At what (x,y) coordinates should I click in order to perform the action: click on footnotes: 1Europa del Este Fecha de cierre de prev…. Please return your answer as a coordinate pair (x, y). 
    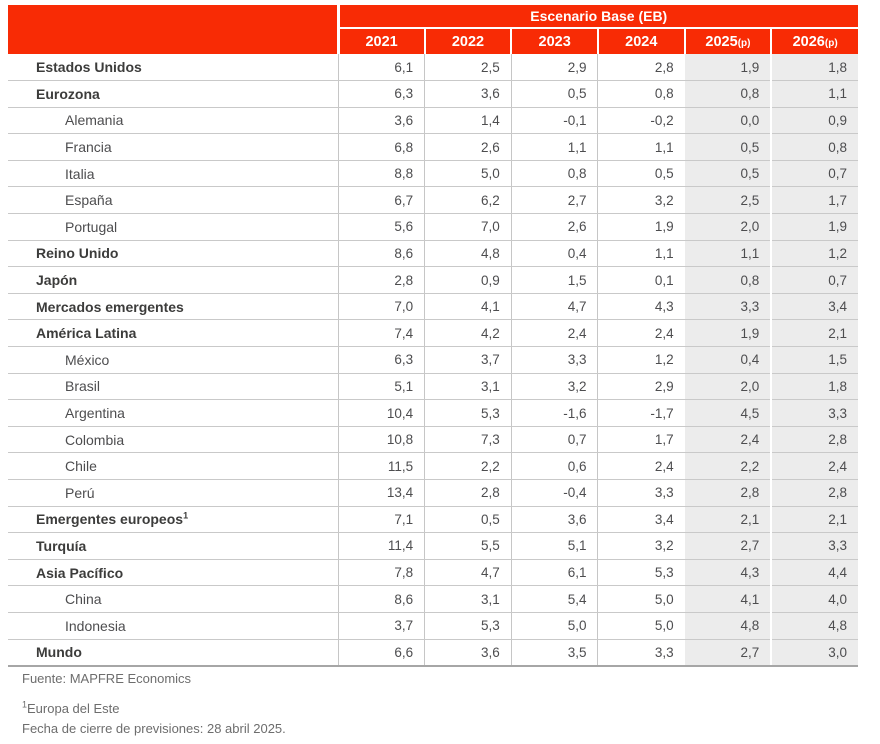
    Looking at the image, I should click on (154, 718).